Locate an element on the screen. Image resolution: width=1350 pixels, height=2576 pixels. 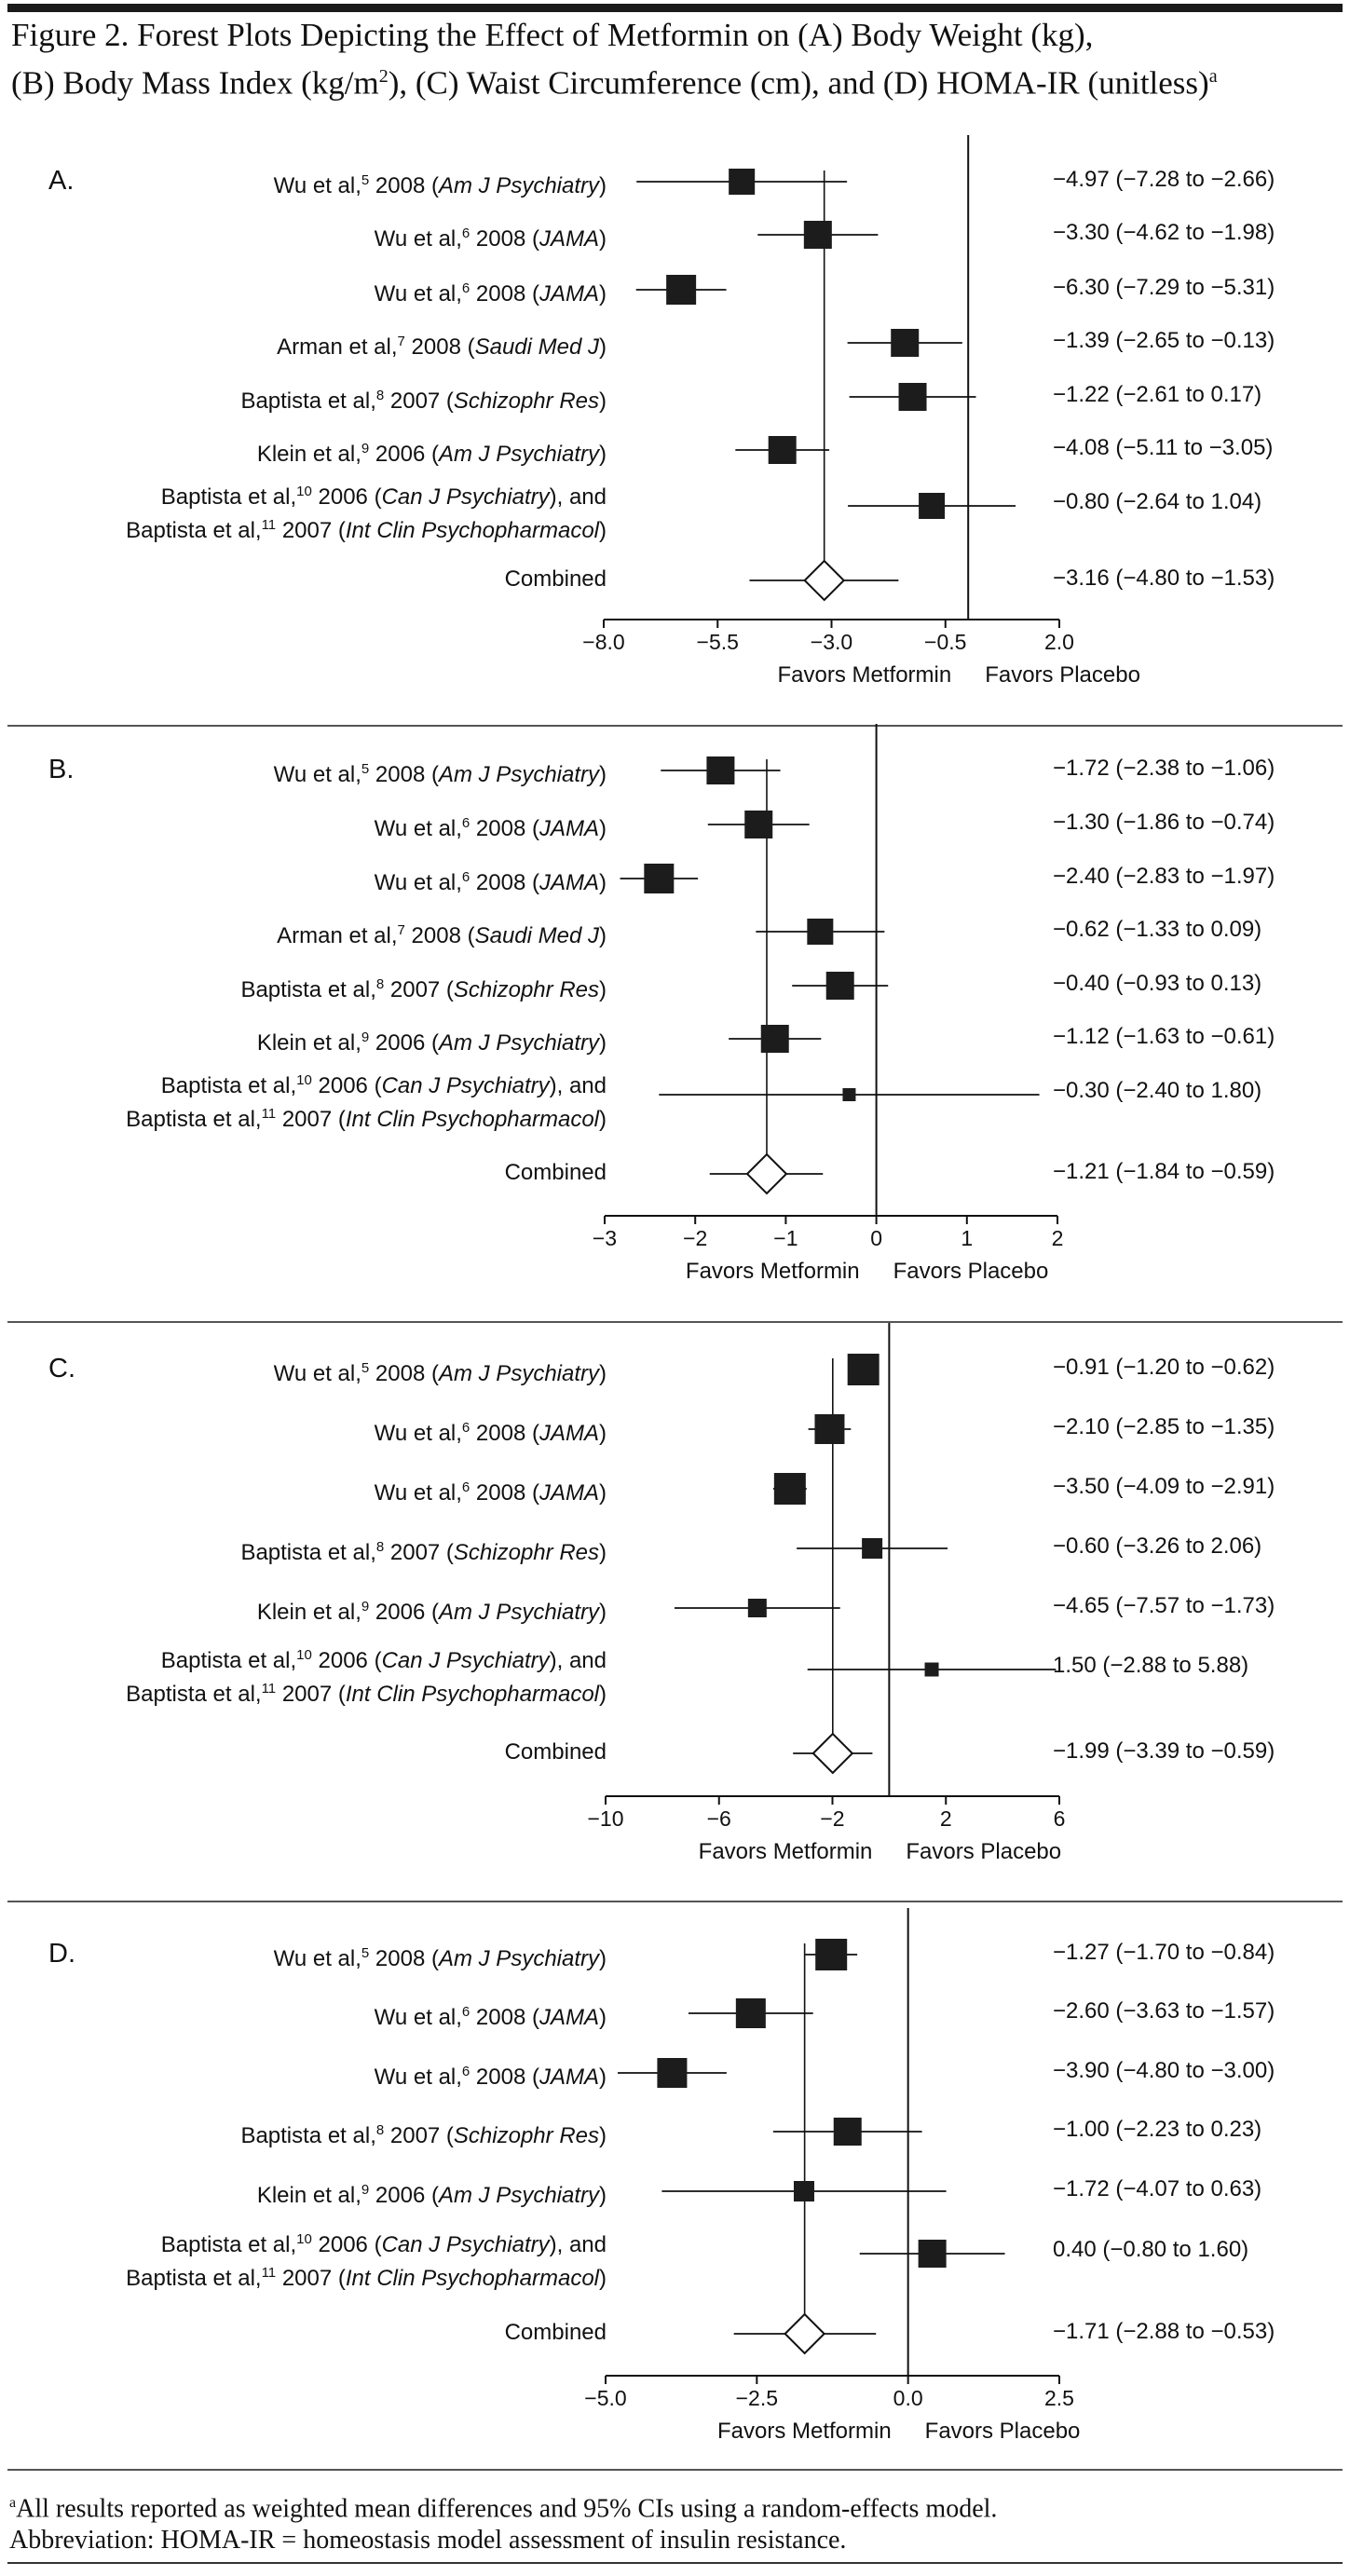
journal: JAMA is located at coordinates (569, 1493).